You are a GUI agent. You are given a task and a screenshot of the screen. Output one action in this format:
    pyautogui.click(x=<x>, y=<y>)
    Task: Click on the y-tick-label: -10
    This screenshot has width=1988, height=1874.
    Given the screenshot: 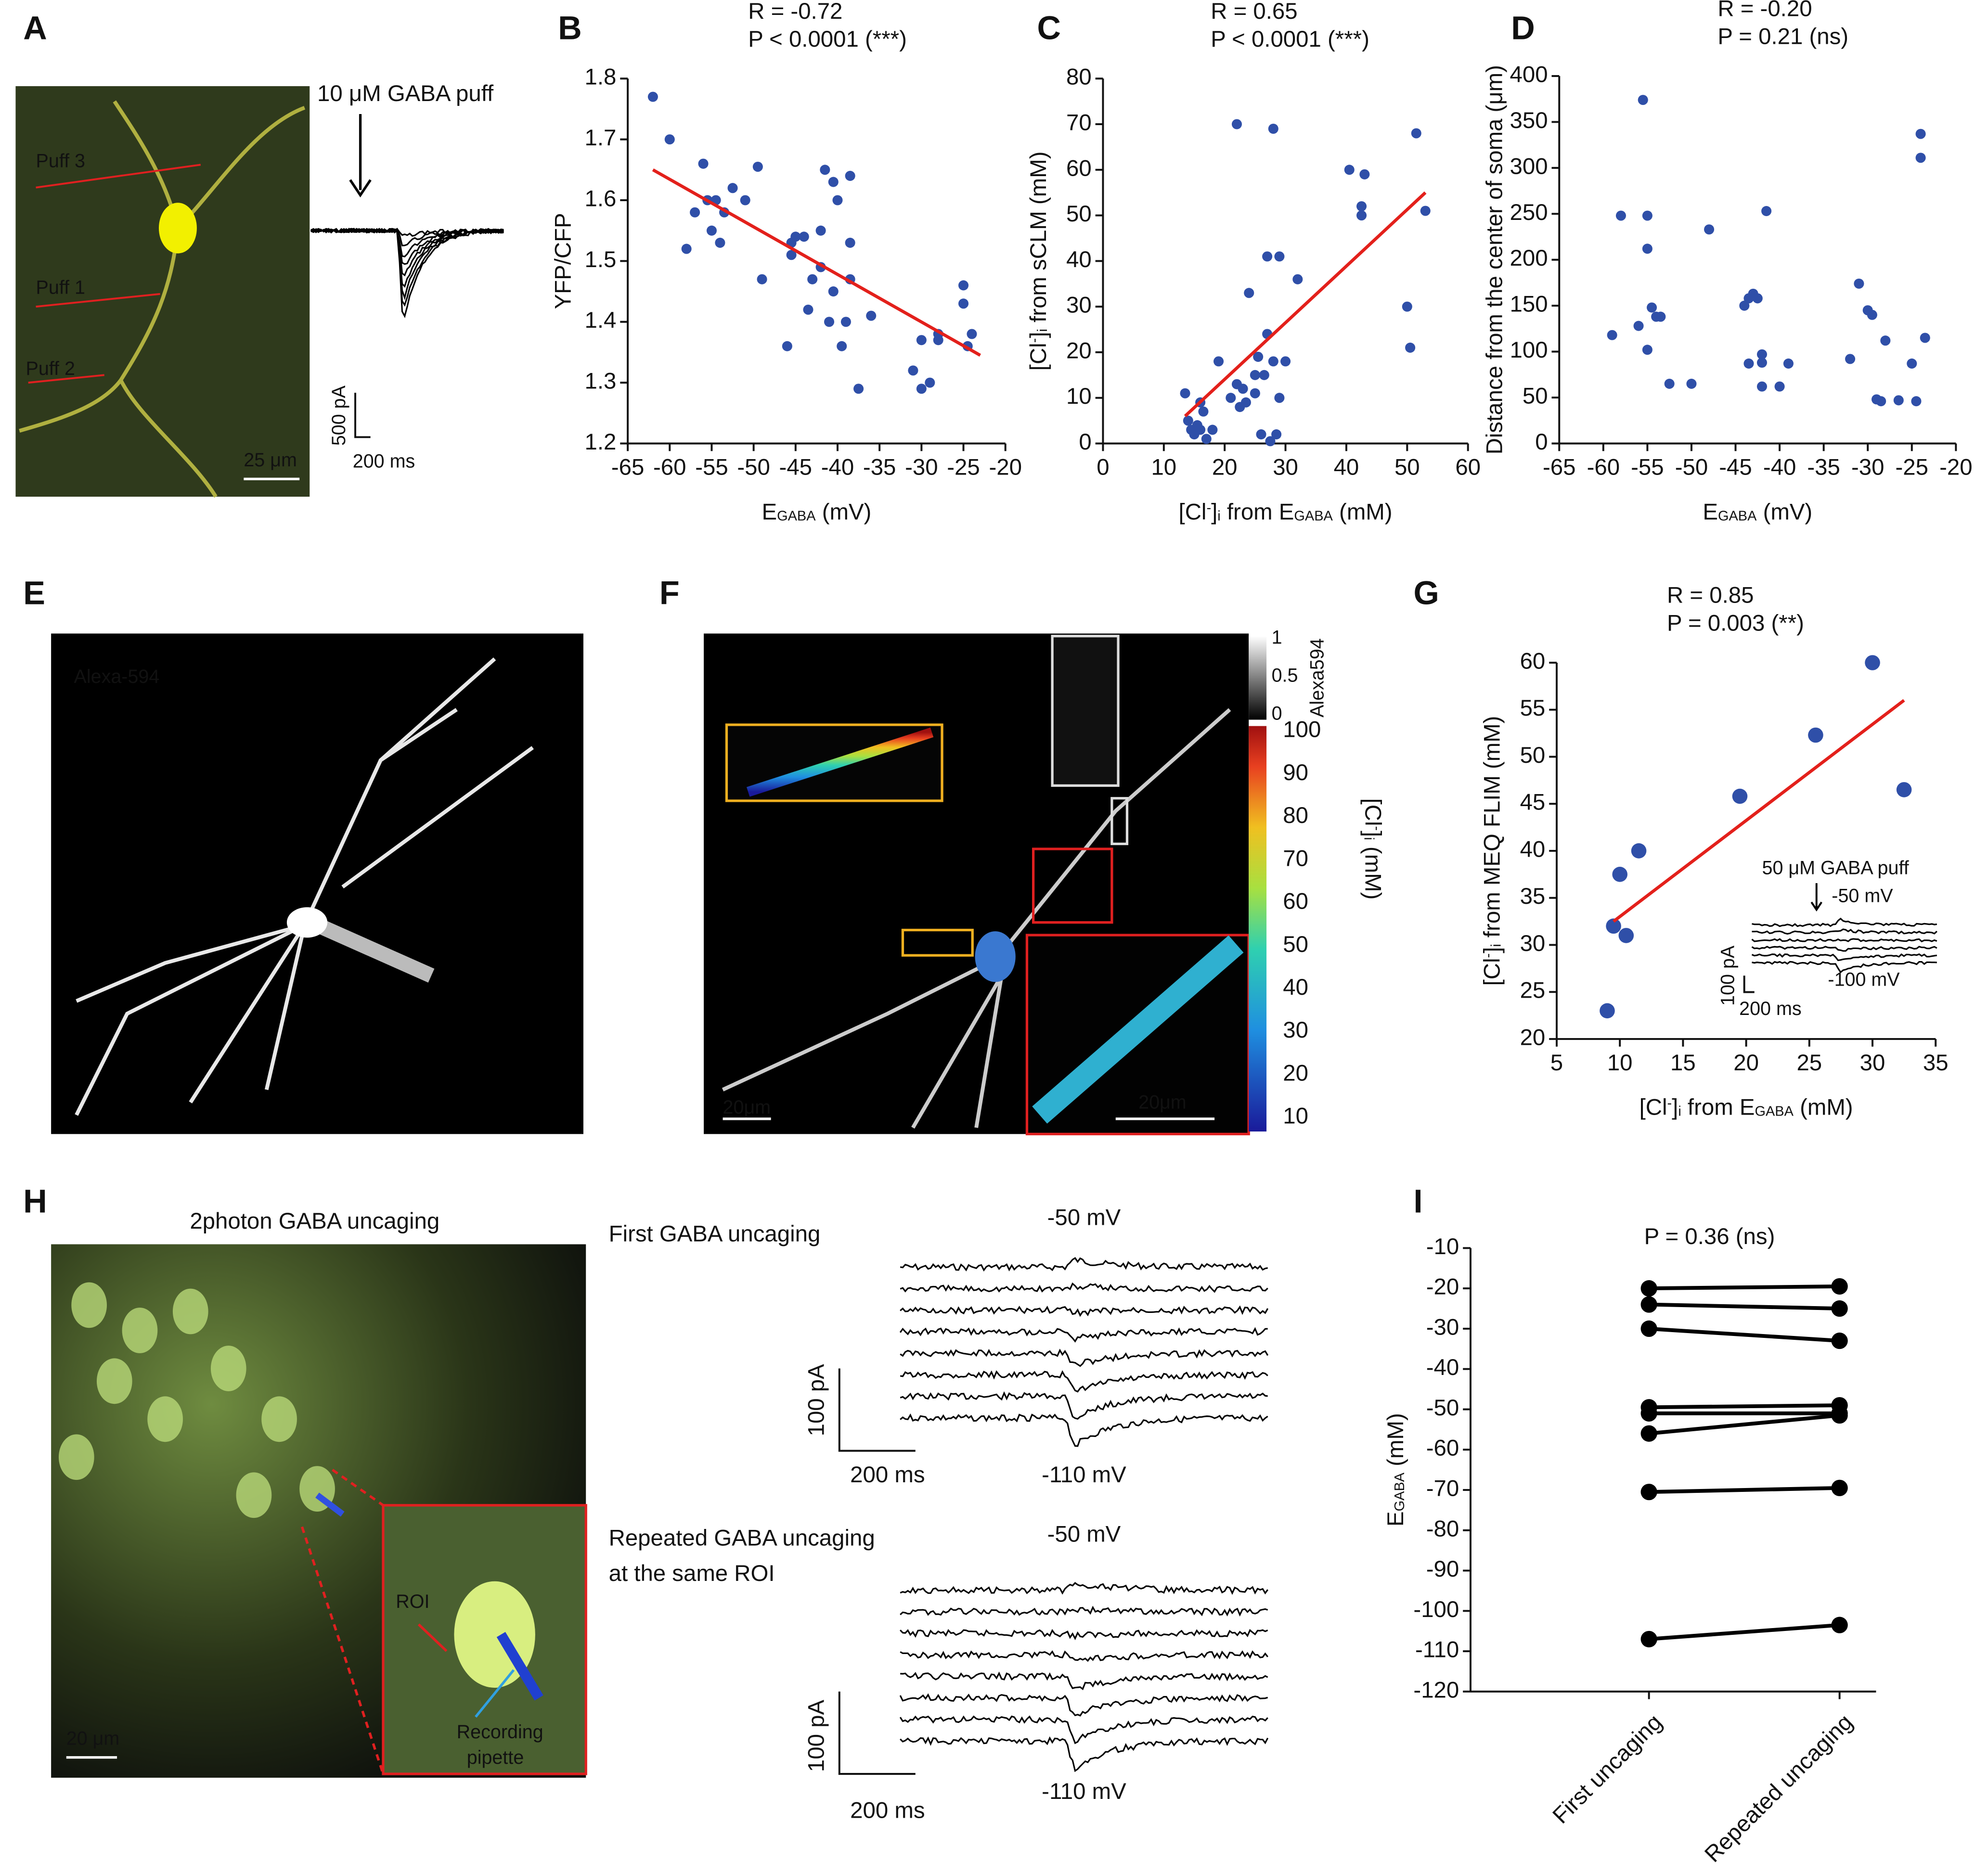 What is the action you would take?
    pyautogui.click(x=1443, y=1246)
    